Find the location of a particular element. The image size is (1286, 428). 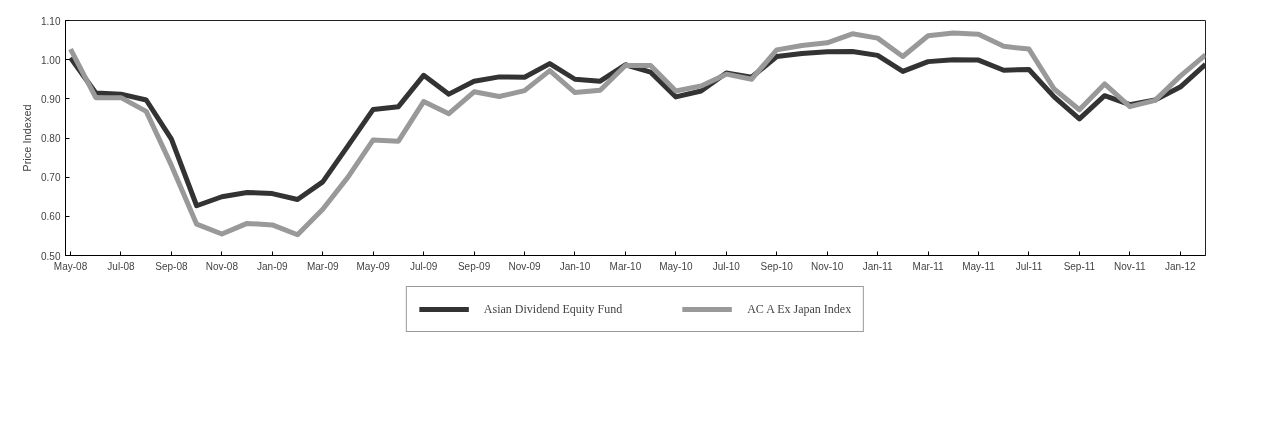

x-tick-label: Mar-10 is located at coordinates (625, 266).